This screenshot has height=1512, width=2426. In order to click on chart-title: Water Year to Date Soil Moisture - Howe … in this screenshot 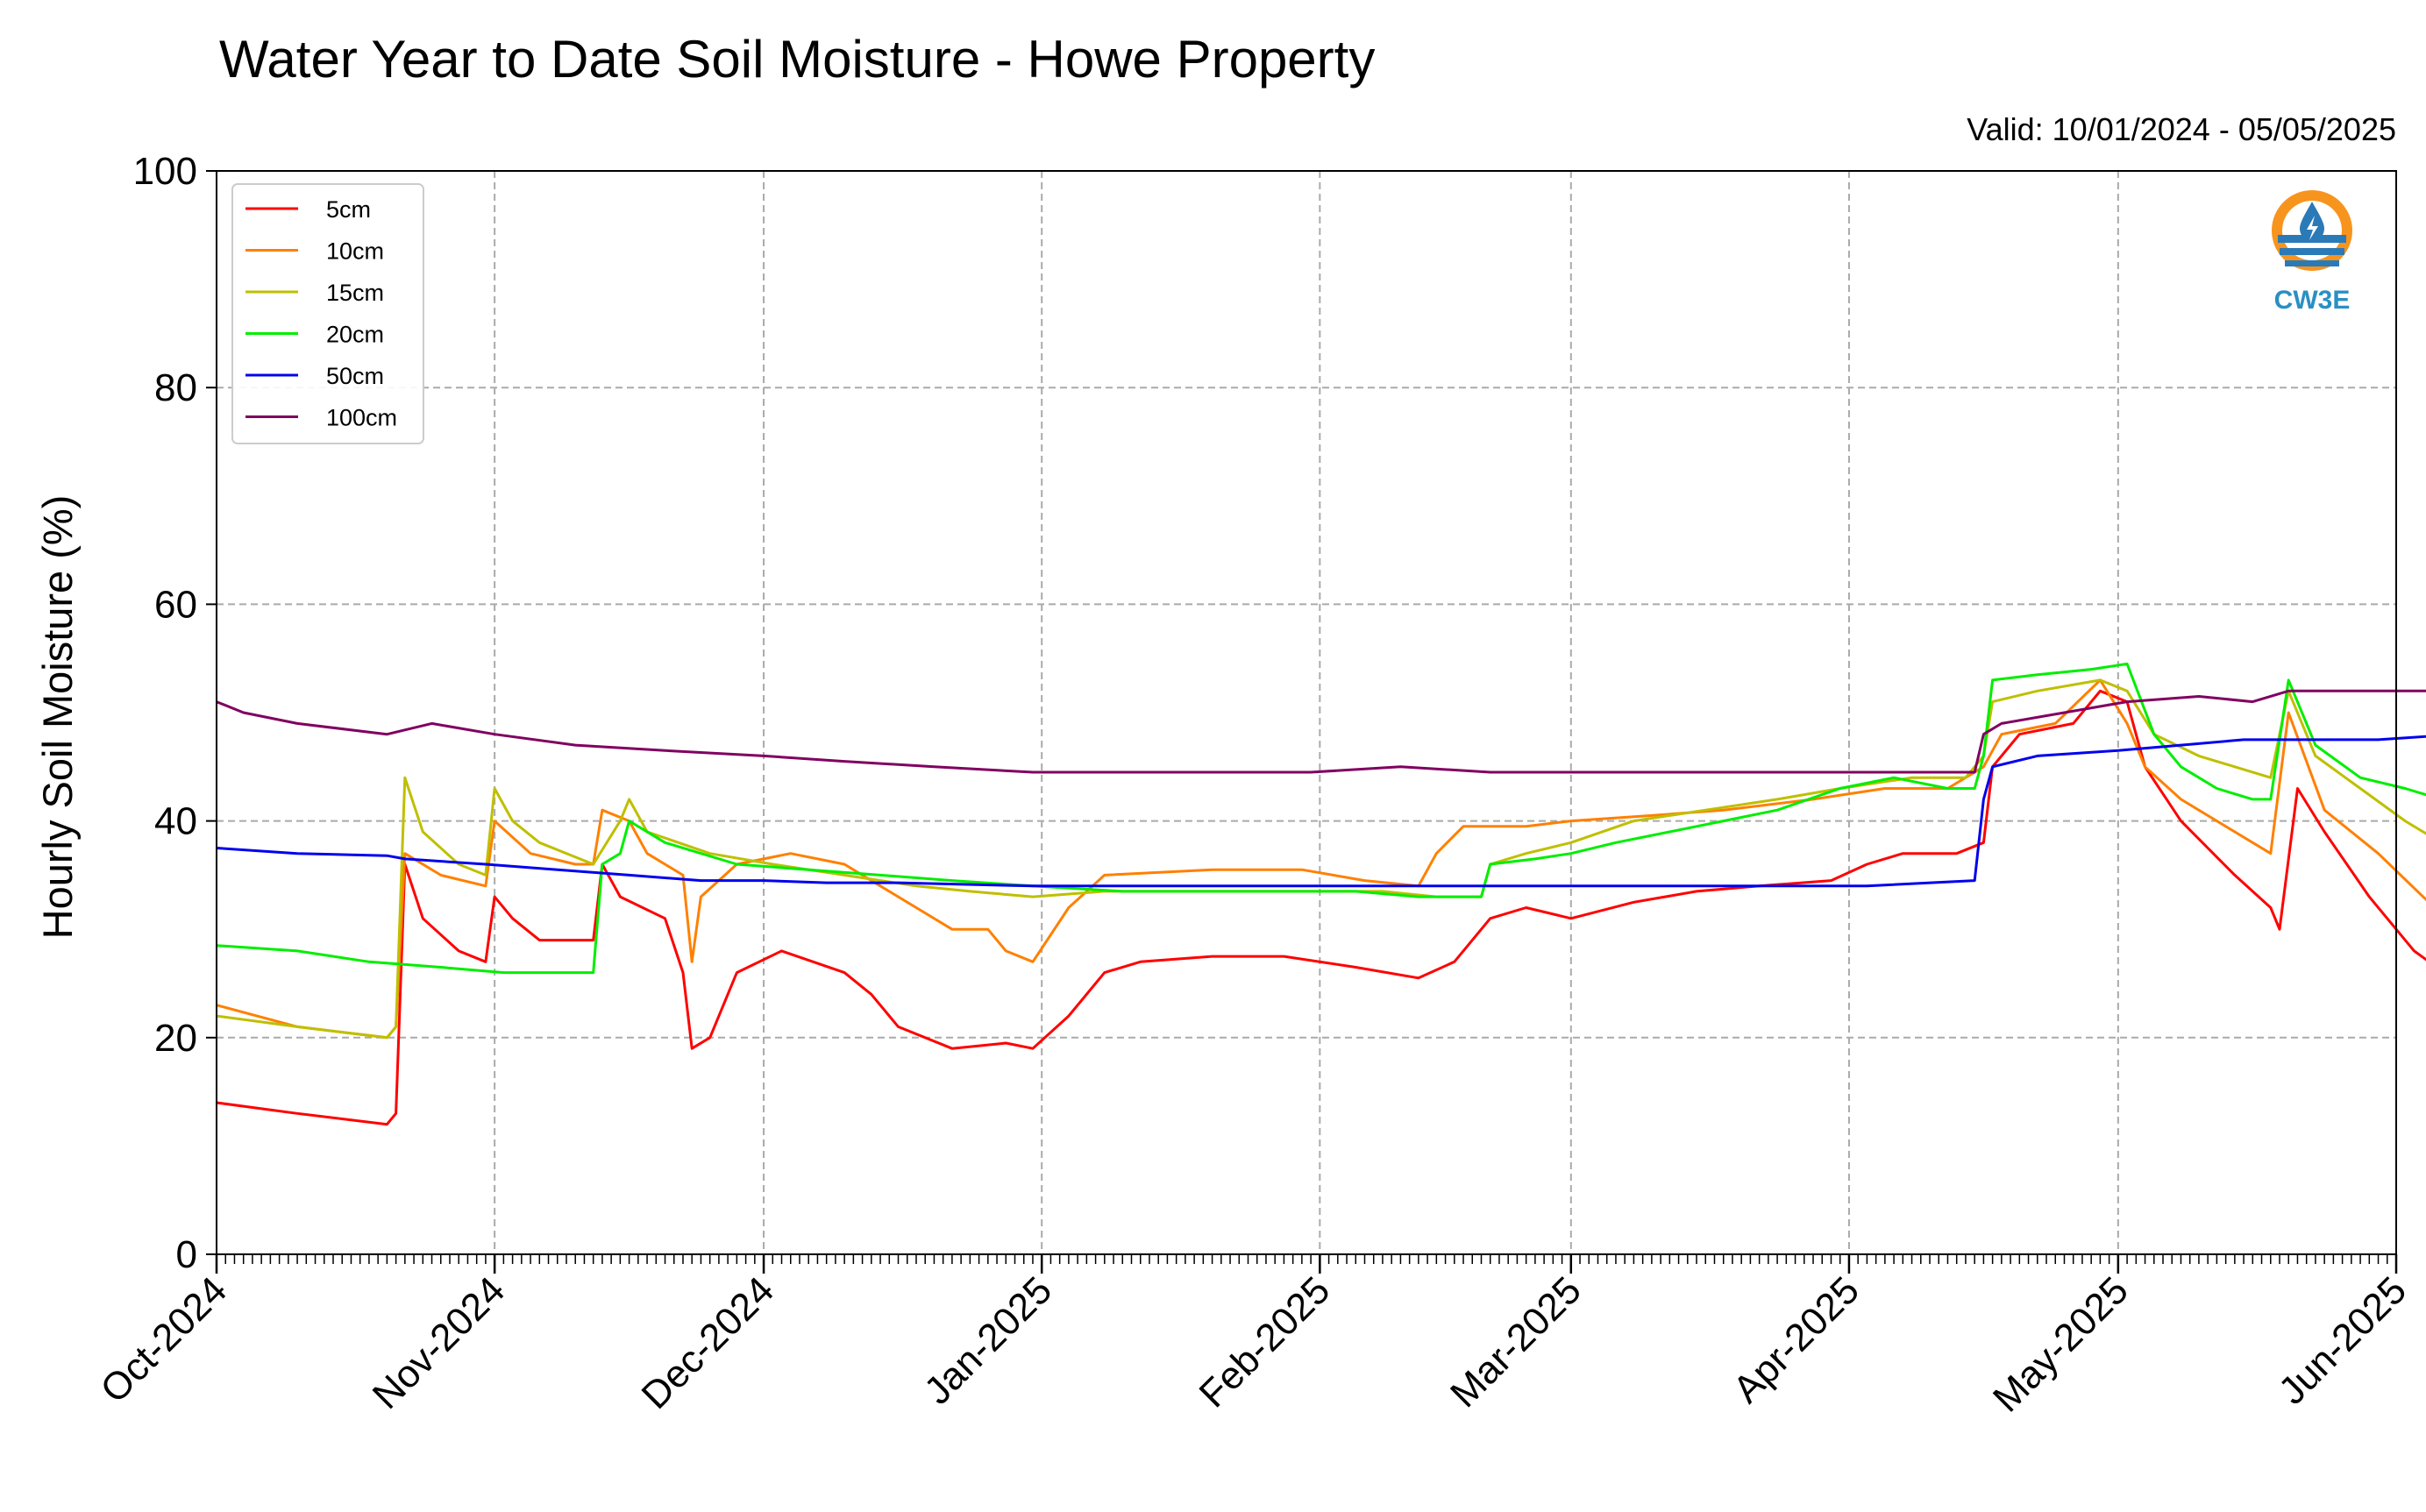, I will do `click(797, 59)`.